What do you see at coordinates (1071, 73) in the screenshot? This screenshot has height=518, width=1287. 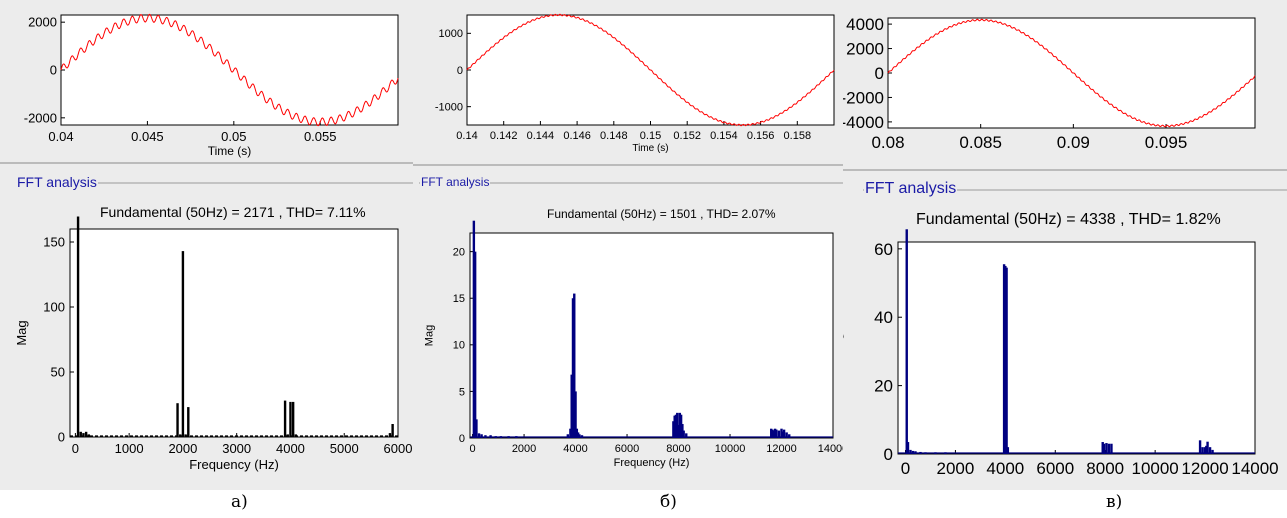 I see `waveform-axes` at bounding box center [1071, 73].